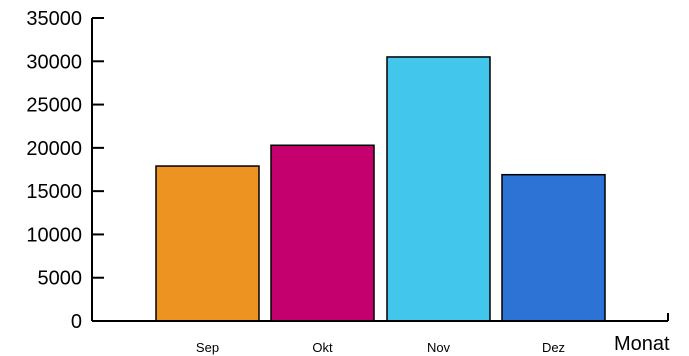 This screenshot has width=689, height=356. Describe the element at coordinates (553, 247) in the screenshot. I see `bar-dez` at that location.